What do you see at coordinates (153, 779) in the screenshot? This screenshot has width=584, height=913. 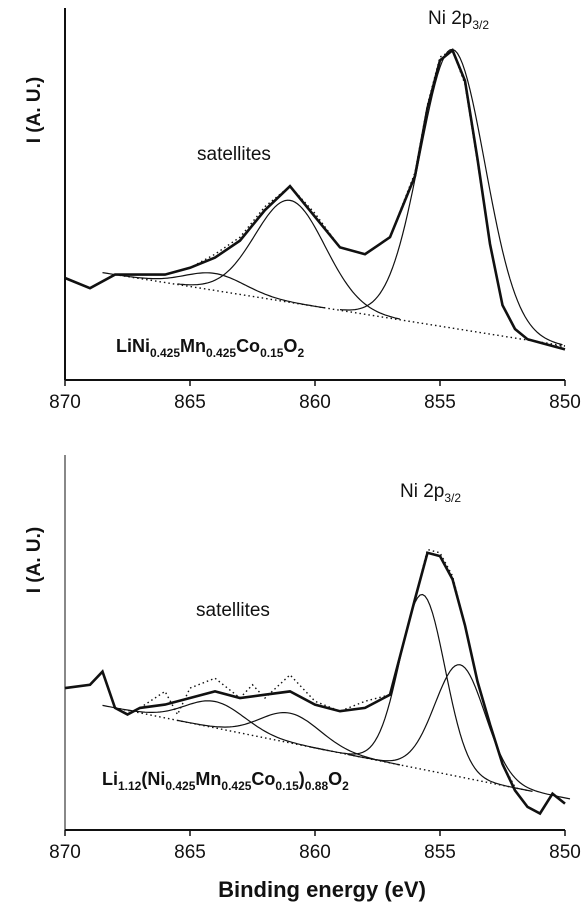 I see `formula-part: (Ni` at bounding box center [153, 779].